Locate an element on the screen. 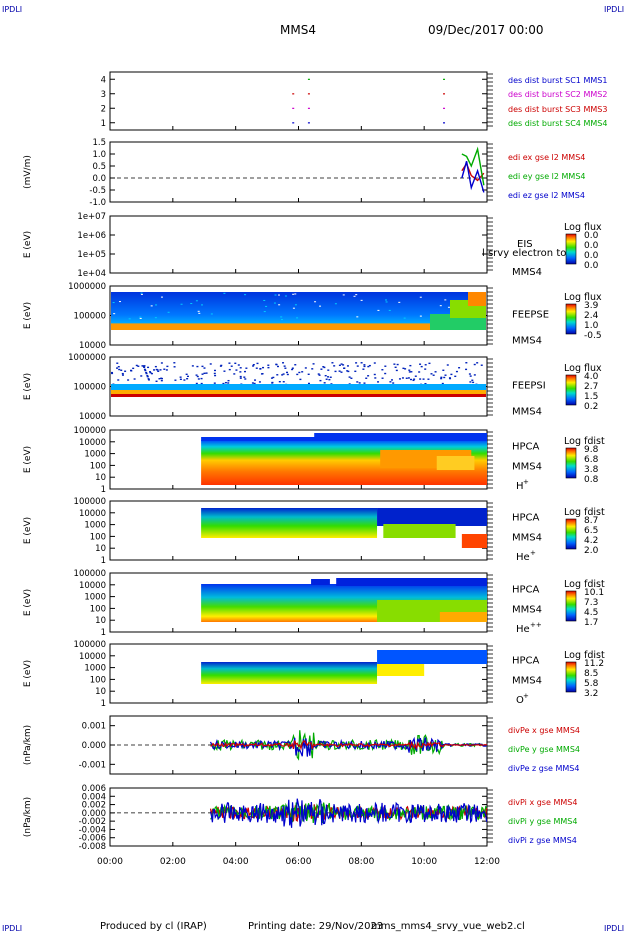 The width and height of the screenshot is (630, 934). ytick-label: -0.001 is located at coordinates (92, 765).